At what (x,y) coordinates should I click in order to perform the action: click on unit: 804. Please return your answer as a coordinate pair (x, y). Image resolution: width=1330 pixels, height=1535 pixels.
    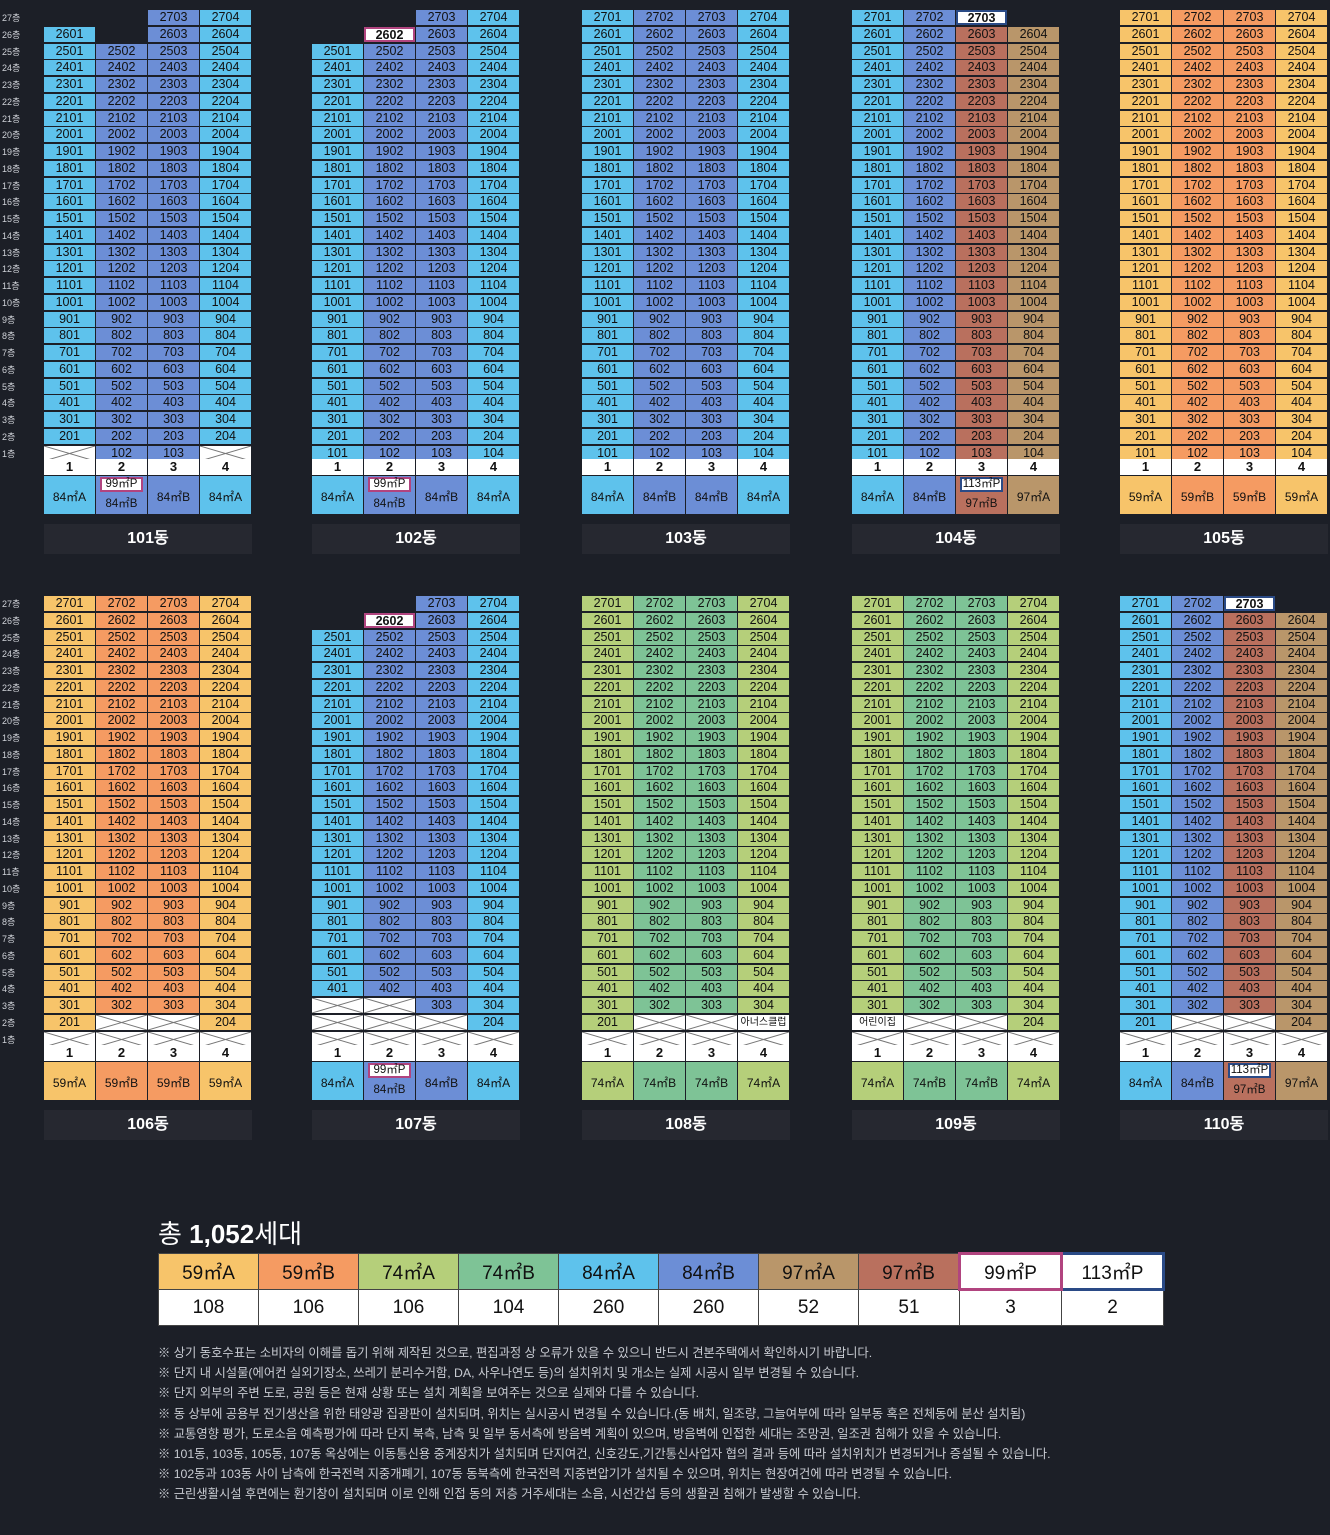
    Looking at the image, I should click on (1033, 336).